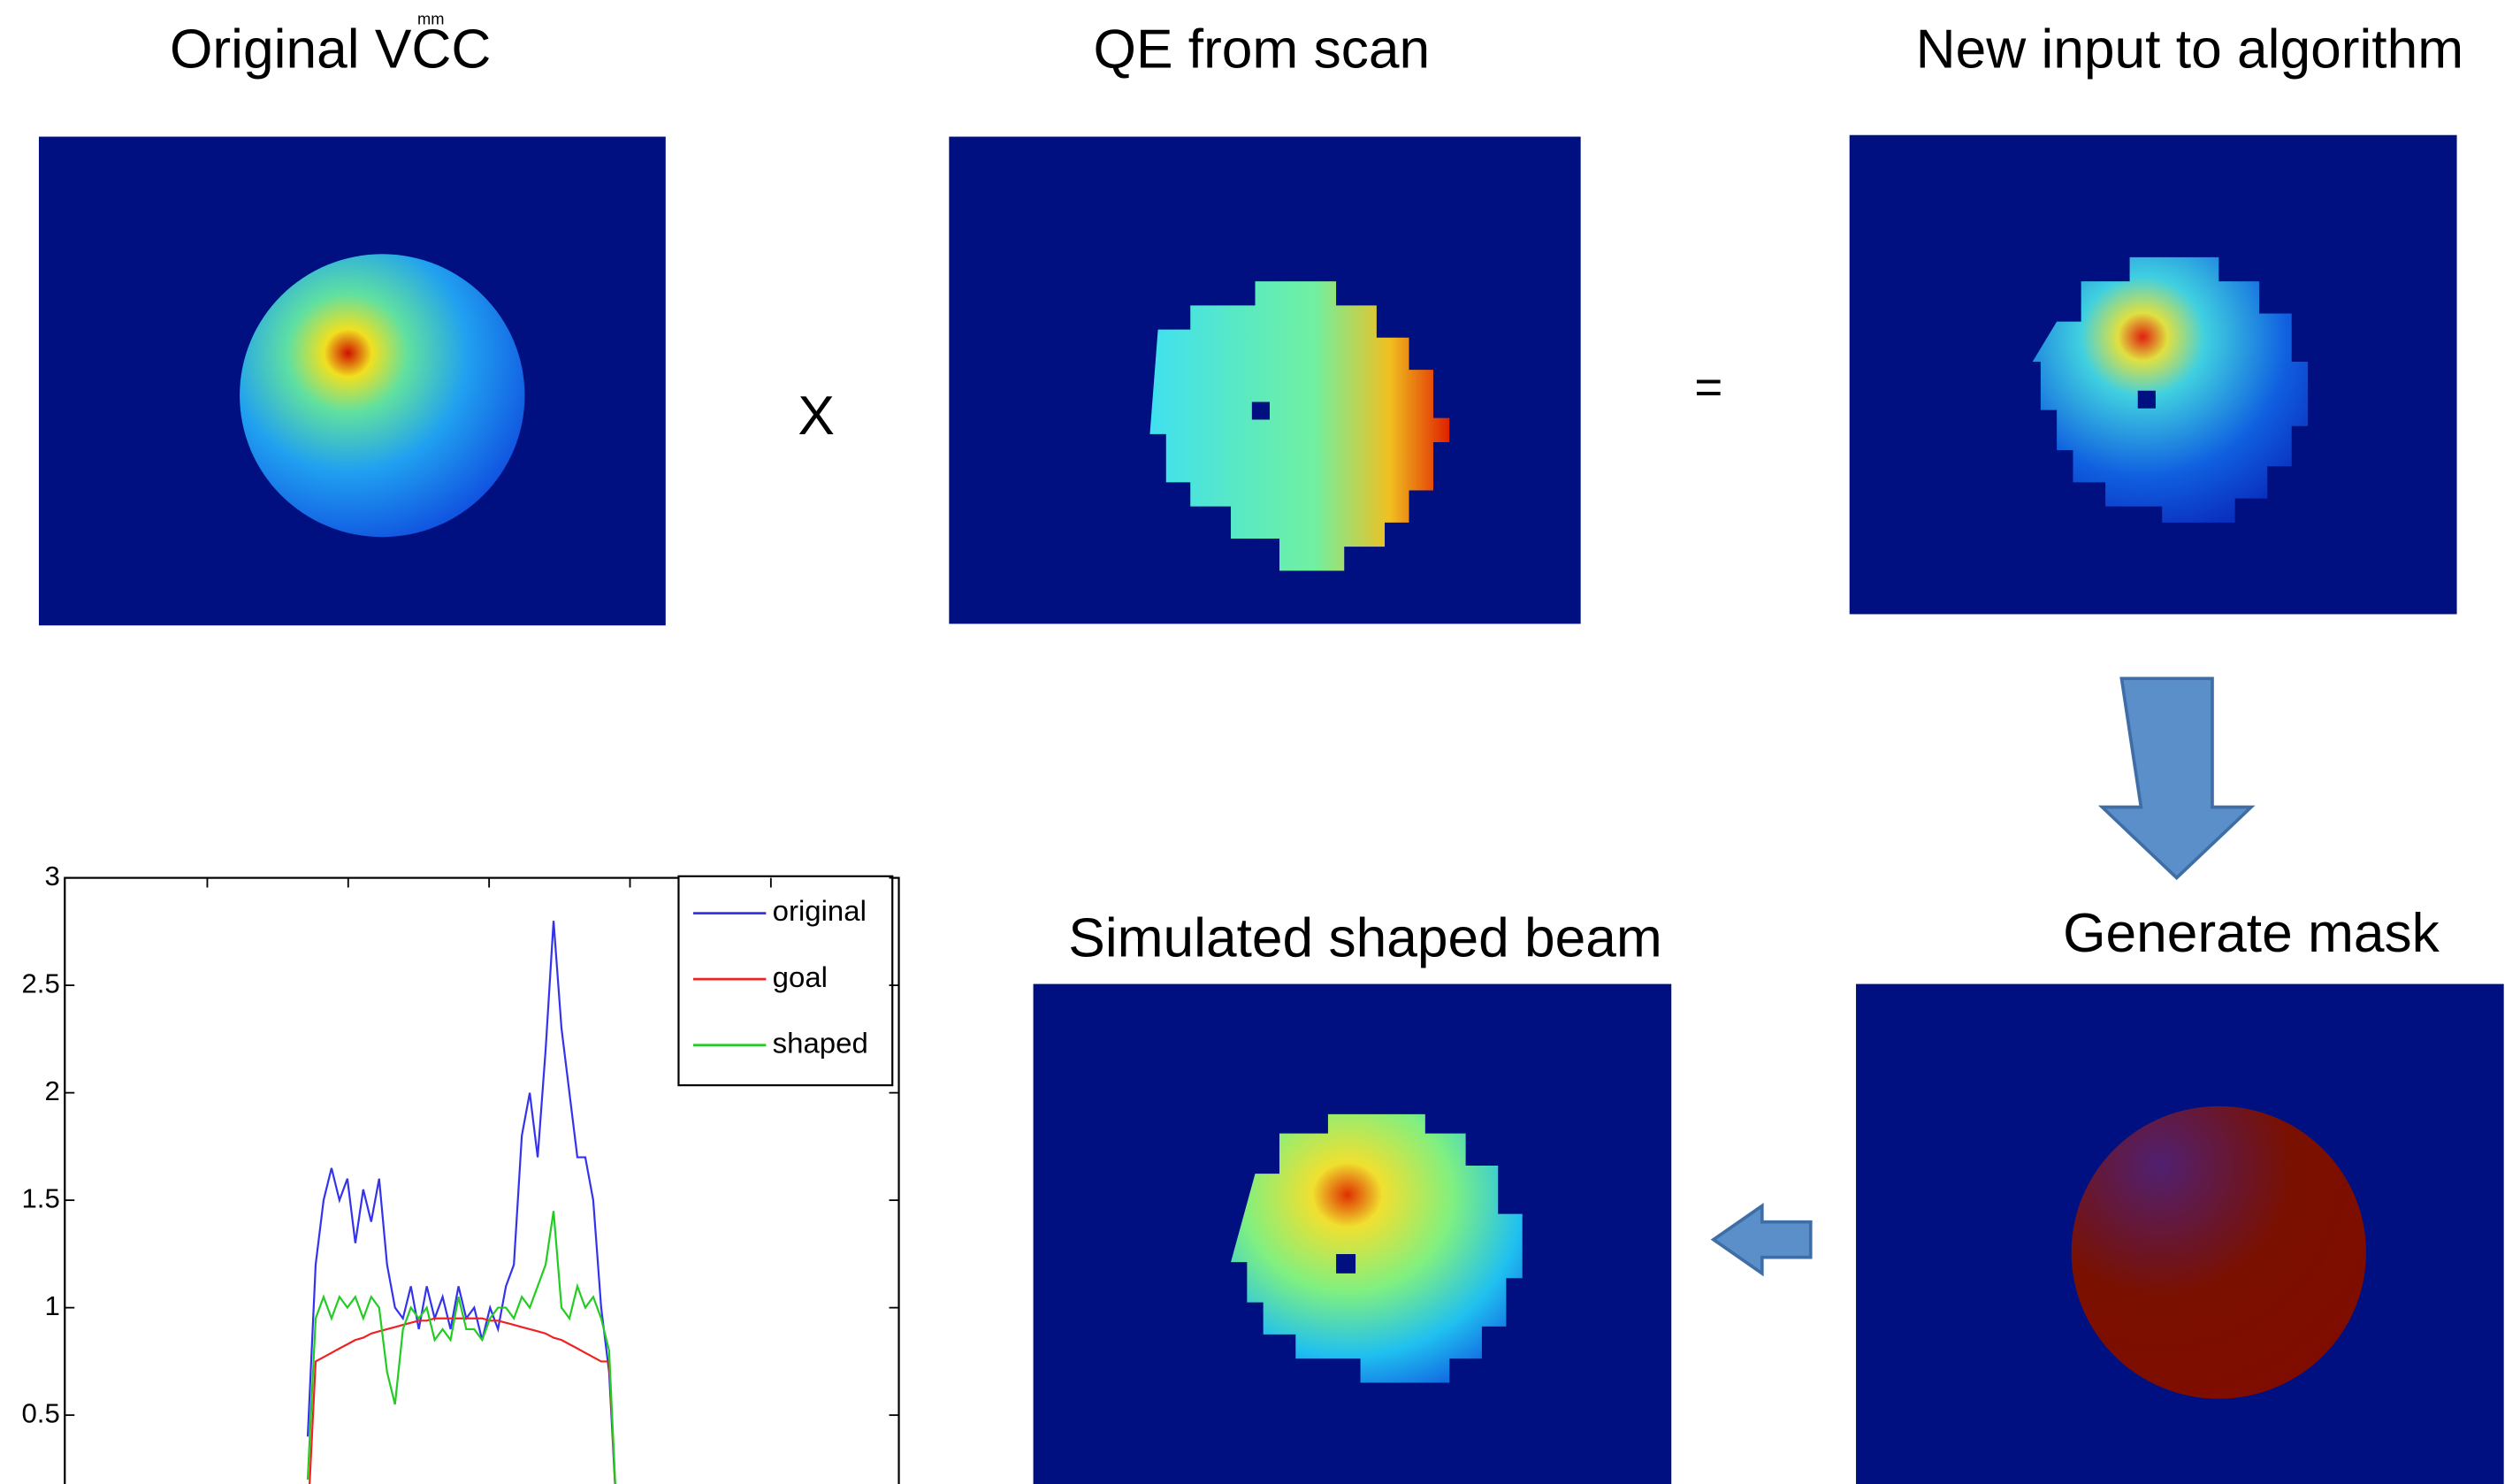 This screenshot has height=1484, width=2520. I want to click on y-tick-label: 2.5, so click(40, 983).